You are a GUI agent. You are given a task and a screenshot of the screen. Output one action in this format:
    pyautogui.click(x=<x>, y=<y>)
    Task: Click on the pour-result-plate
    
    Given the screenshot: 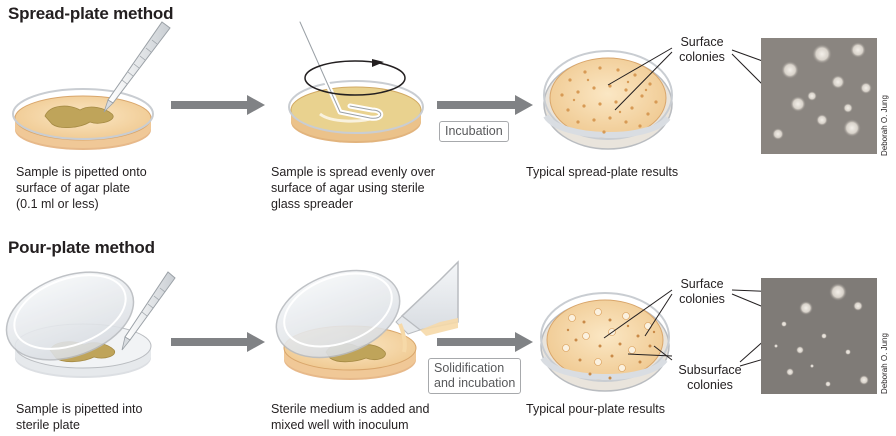 What is the action you would take?
    pyautogui.click(x=605, y=342)
    